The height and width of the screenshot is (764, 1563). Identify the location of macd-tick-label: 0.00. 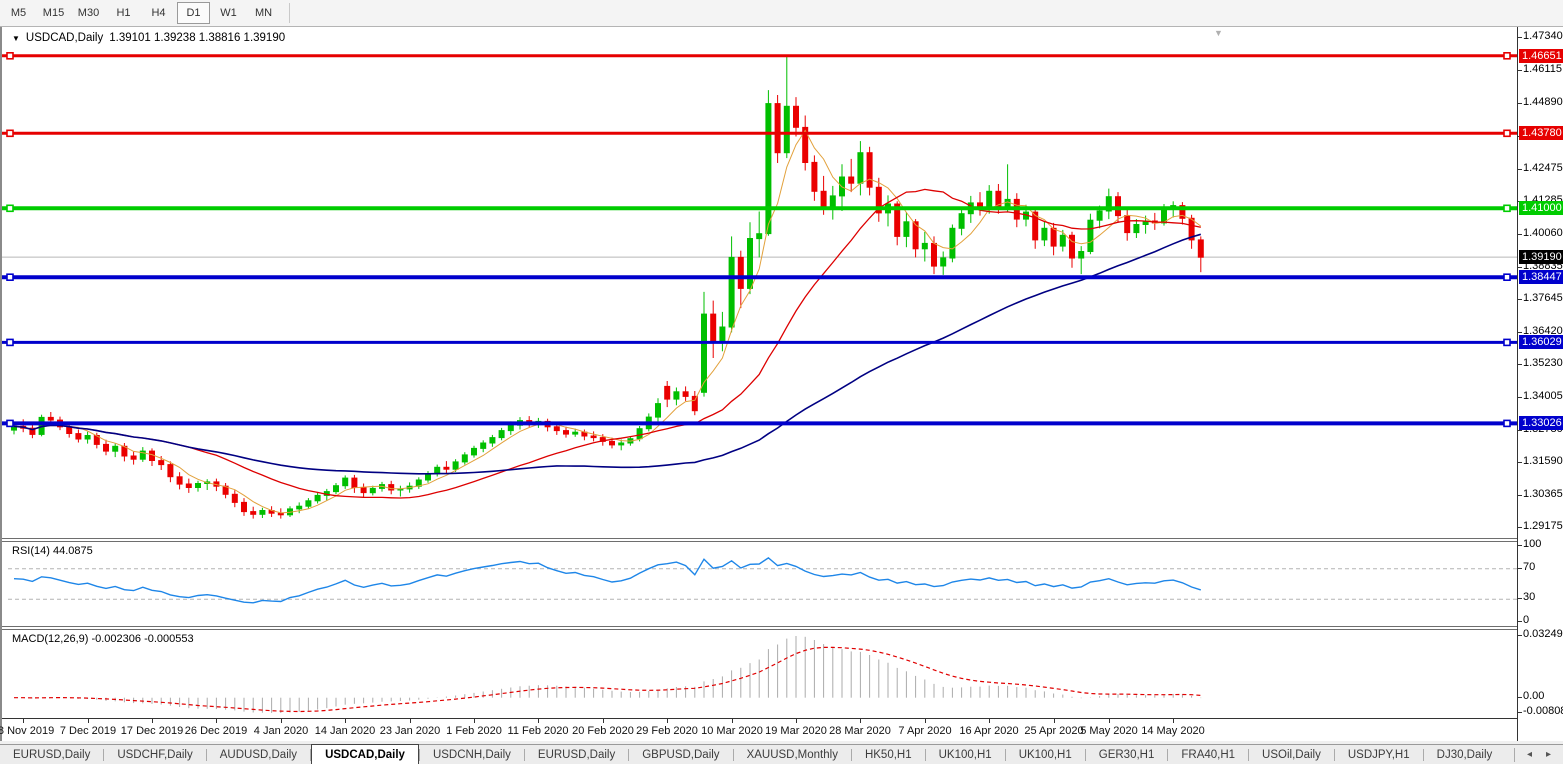
(1534, 696).